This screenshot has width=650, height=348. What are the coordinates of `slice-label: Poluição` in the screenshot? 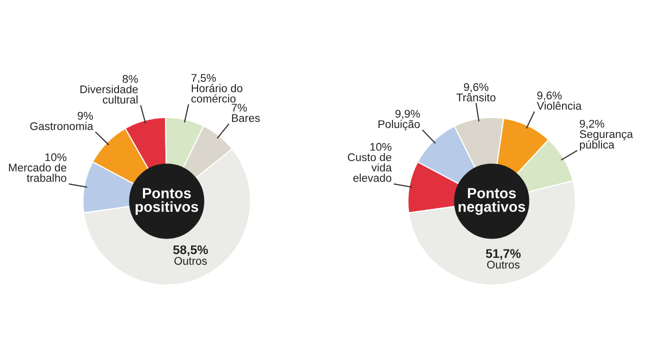 It's located at (399, 125).